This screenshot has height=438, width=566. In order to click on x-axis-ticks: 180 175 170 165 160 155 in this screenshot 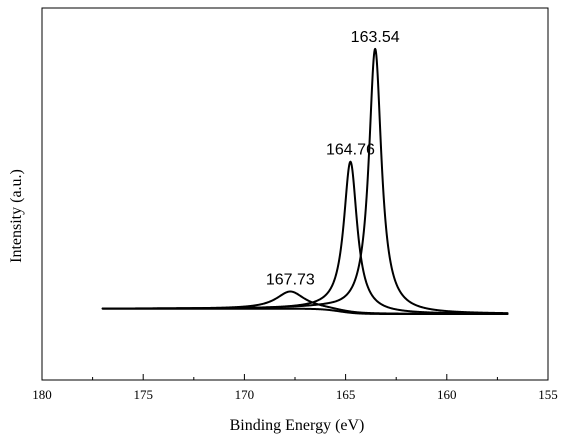, I will do `click(295, 388)`.